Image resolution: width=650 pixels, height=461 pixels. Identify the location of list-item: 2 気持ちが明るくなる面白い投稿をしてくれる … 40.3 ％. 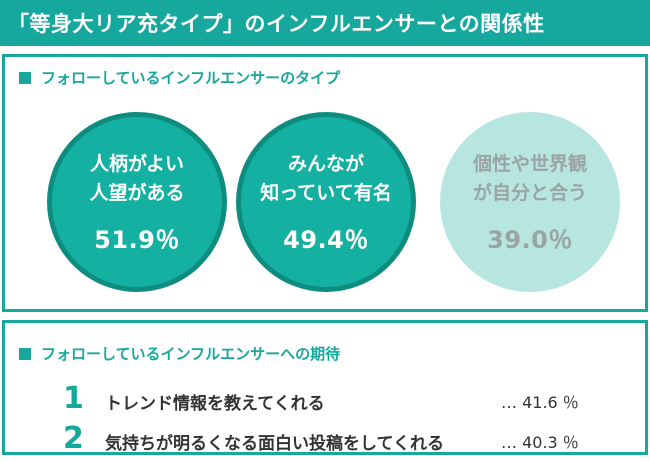
(343, 441).